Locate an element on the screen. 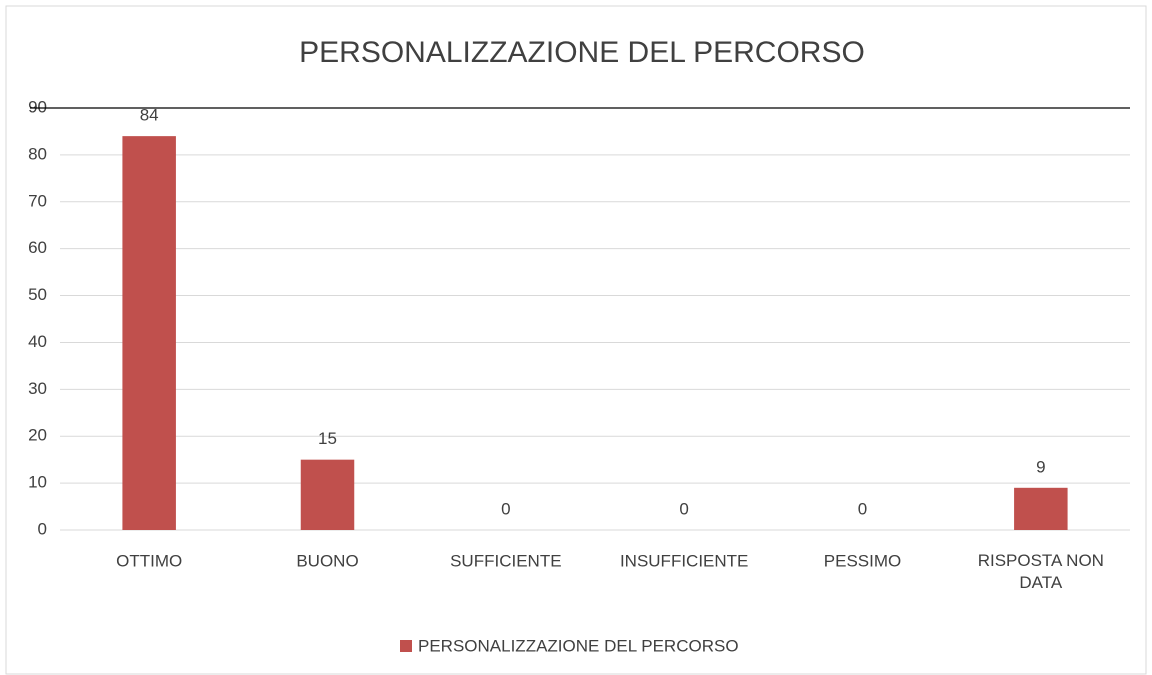  data-label: 9 is located at coordinates (1040, 466).